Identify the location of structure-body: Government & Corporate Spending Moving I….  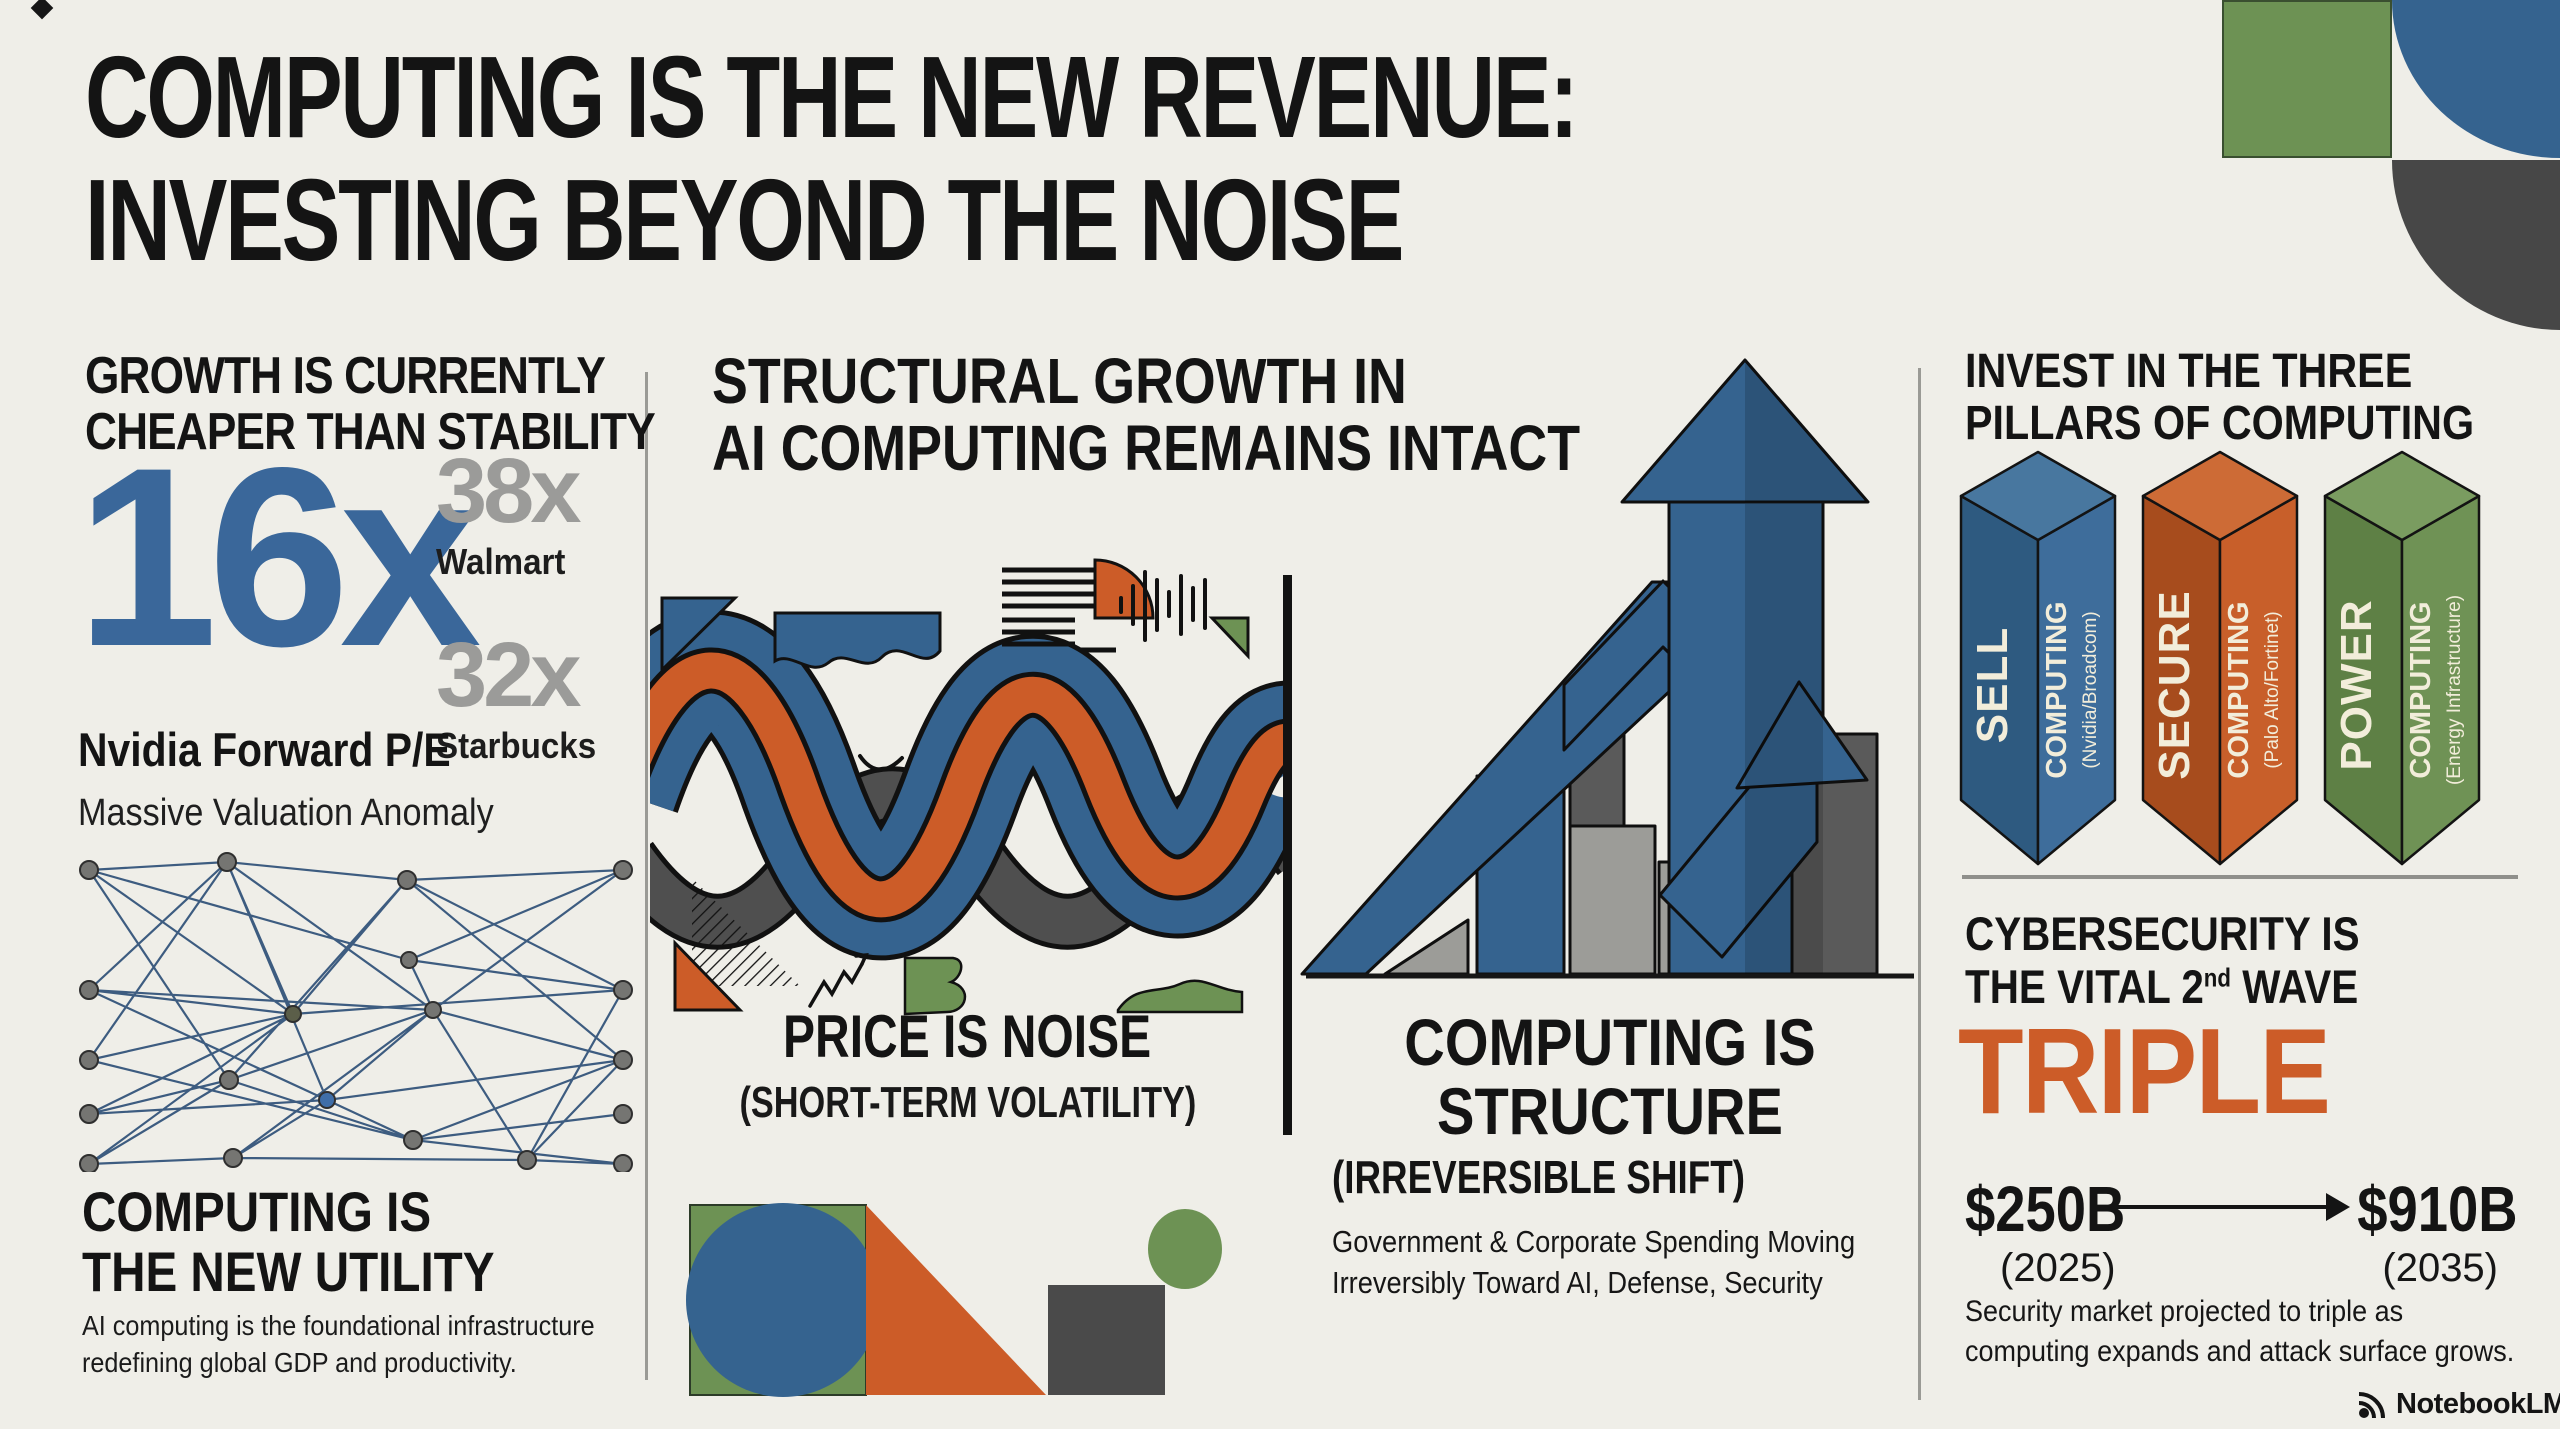
(1629, 1263).